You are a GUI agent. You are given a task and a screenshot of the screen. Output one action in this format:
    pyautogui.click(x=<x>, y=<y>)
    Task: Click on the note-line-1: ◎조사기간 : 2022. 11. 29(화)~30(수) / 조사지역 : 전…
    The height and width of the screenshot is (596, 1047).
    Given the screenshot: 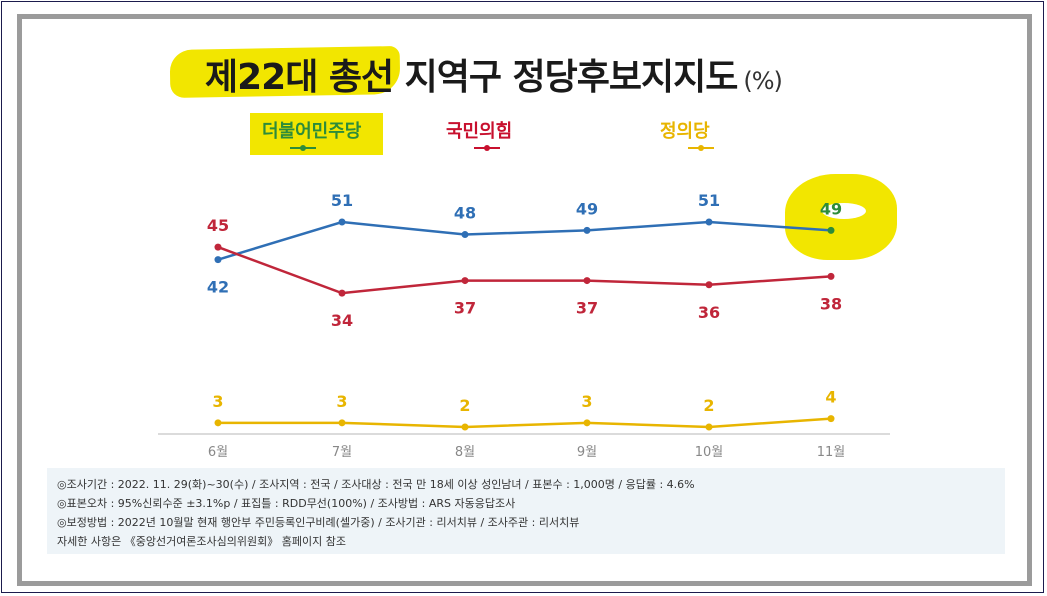 What is the action you would take?
    pyautogui.click(x=376, y=484)
    